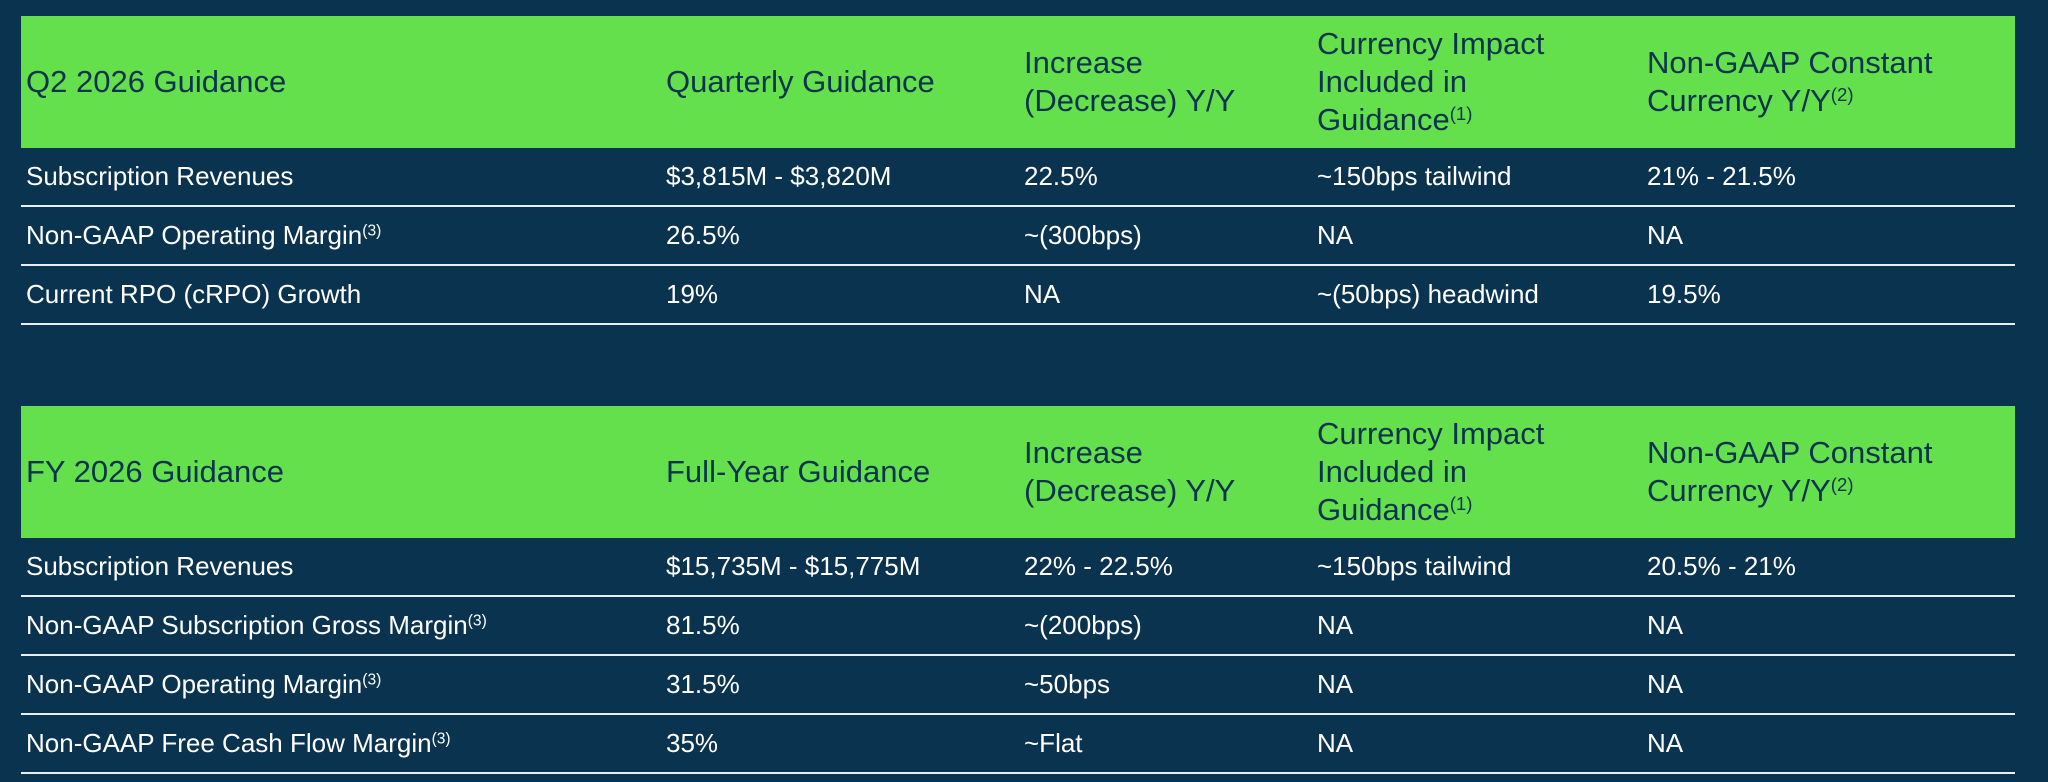  What do you see at coordinates (800, 81) in the screenshot?
I see `header-text: Quarterly Guidance` at bounding box center [800, 81].